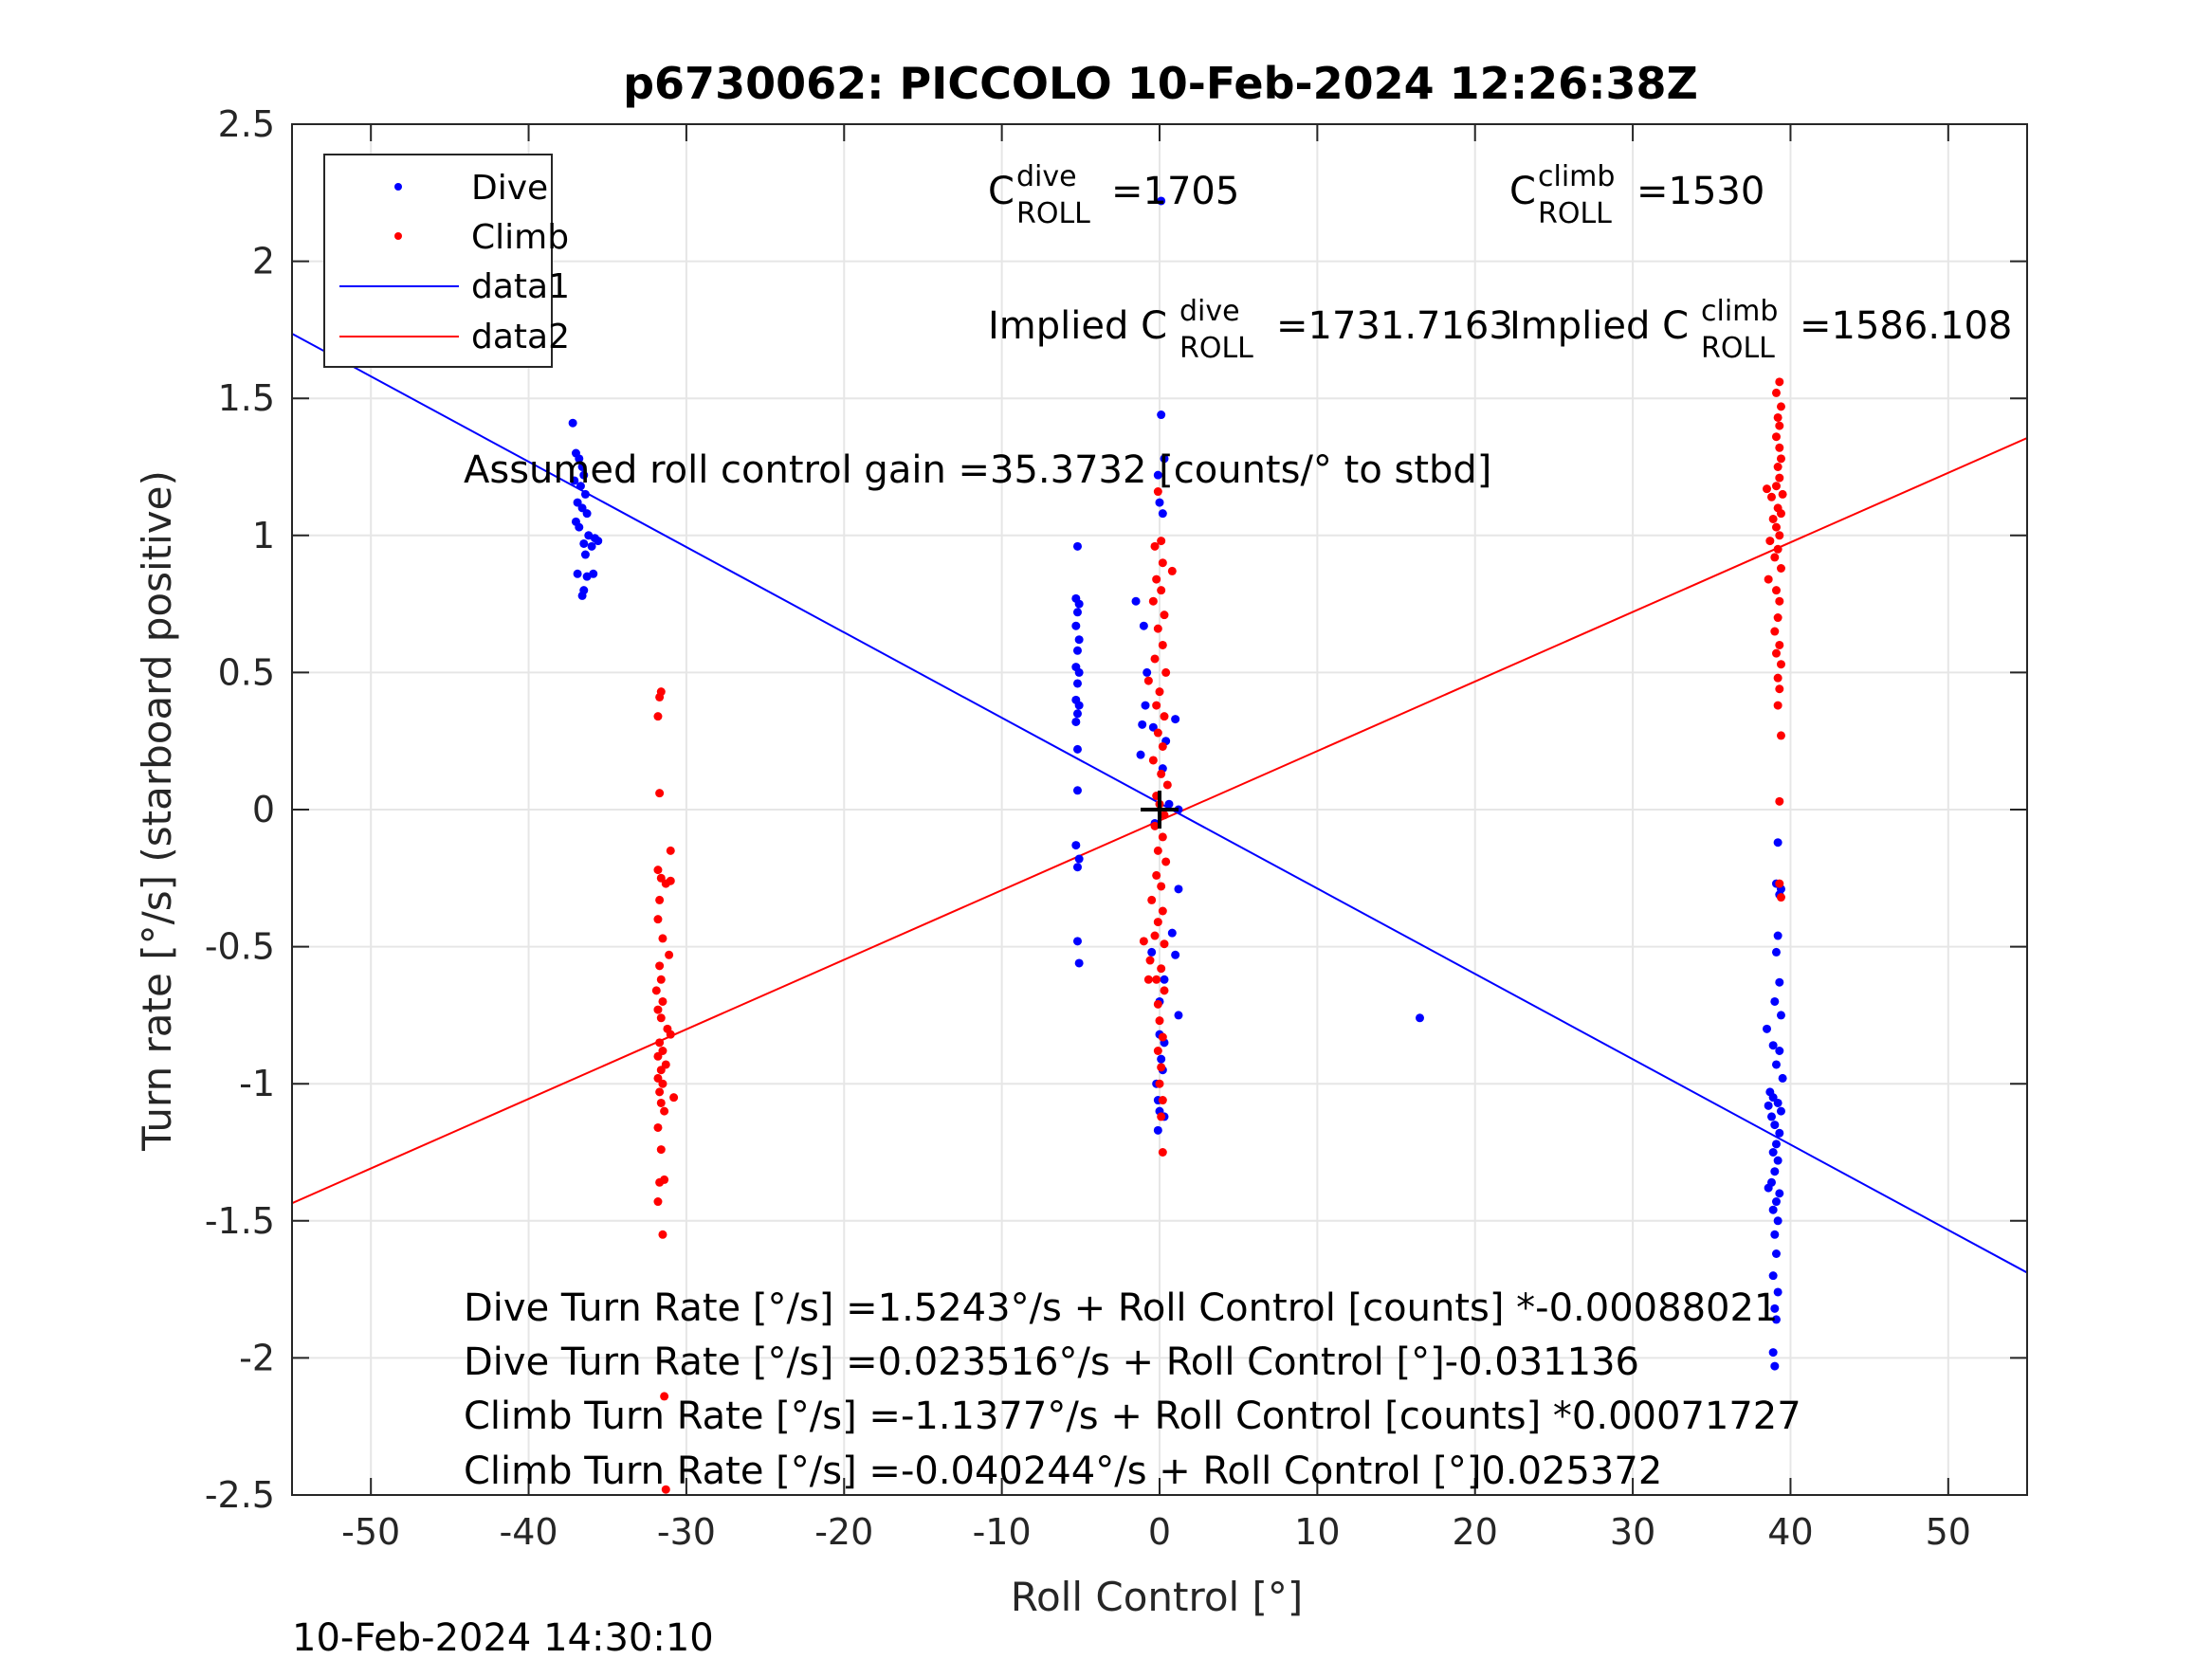  What do you see at coordinates (1250, 330) in the screenshot?
I see `implied-c-dive-annotation: Implied C dive ROLL =1731.7163` at bounding box center [1250, 330].